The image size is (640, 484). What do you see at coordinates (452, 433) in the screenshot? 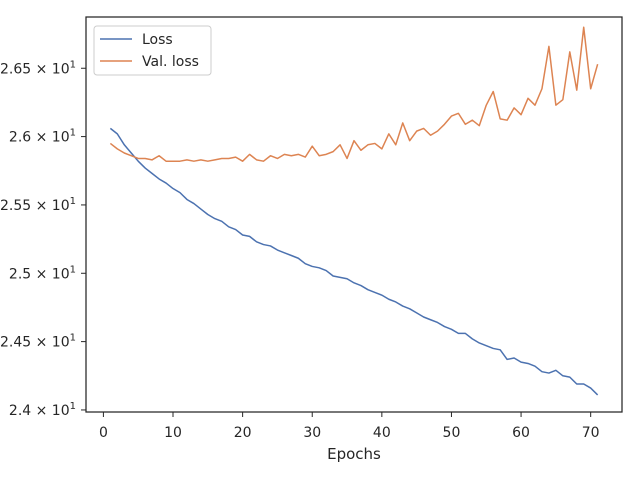
I see `x-tick-label: 50` at bounding box center [452, 433].